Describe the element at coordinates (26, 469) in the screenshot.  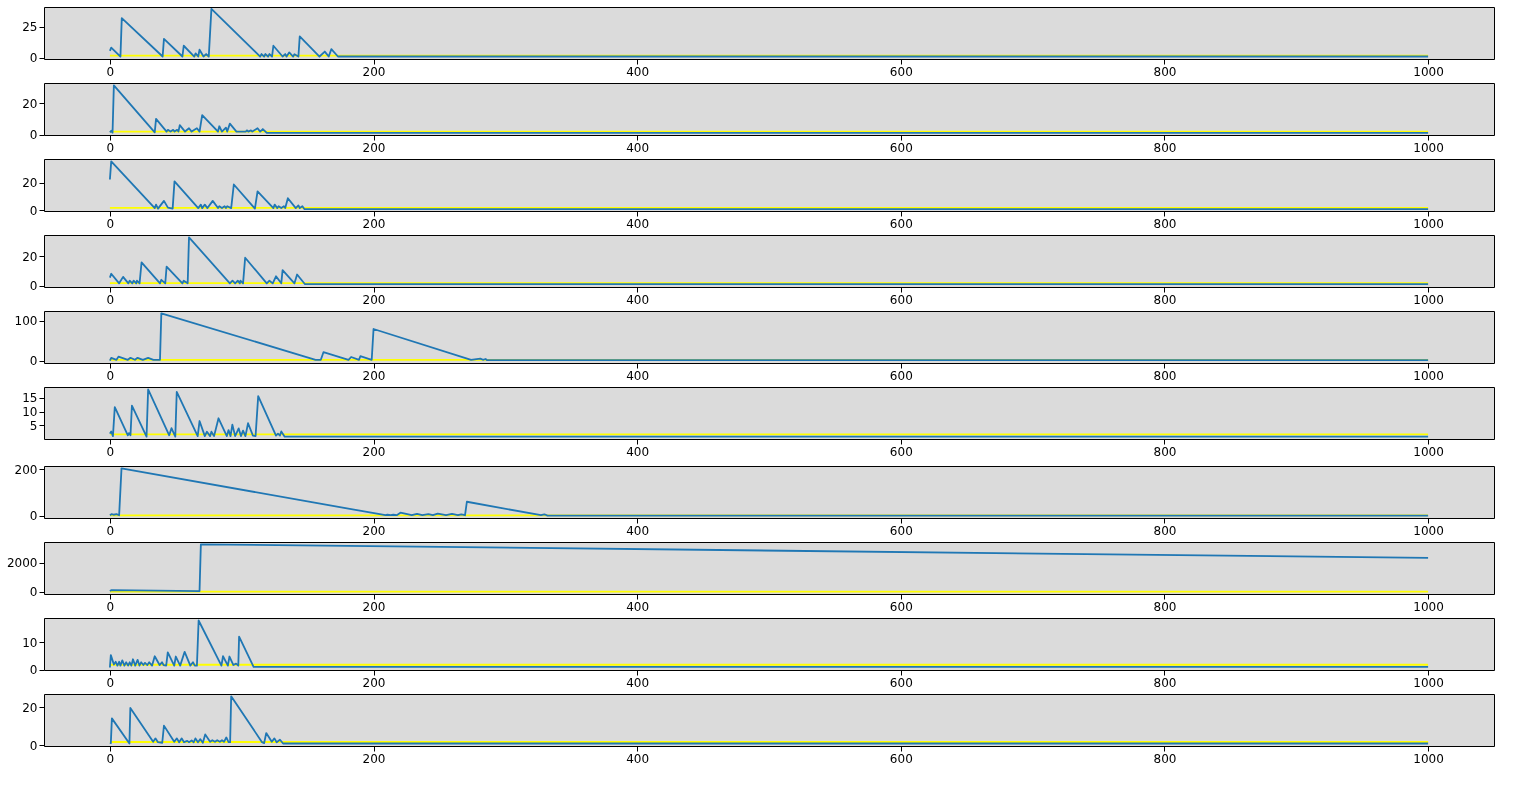
I see `y-tick-label: 200` at that location.